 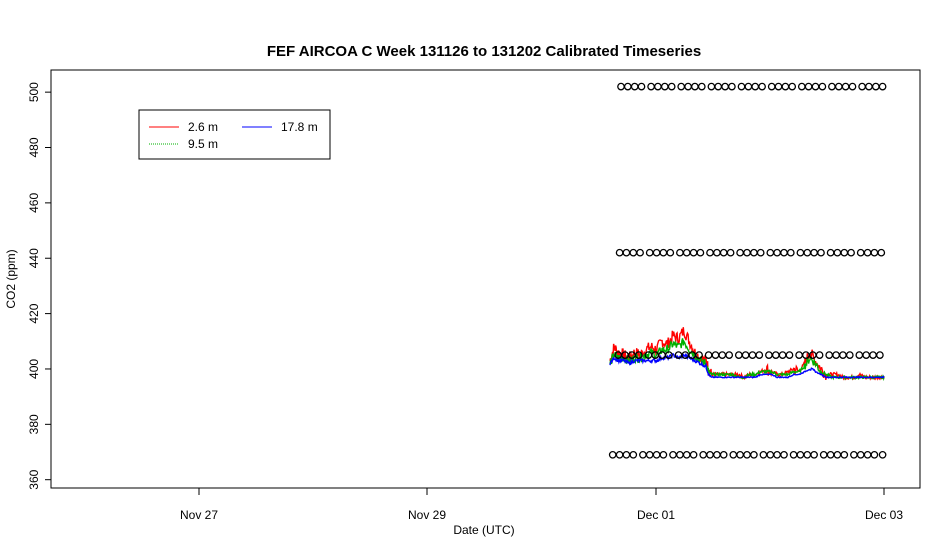 I want to click on x-tick-label-3: Dec 03, so click(x=884, y=515).